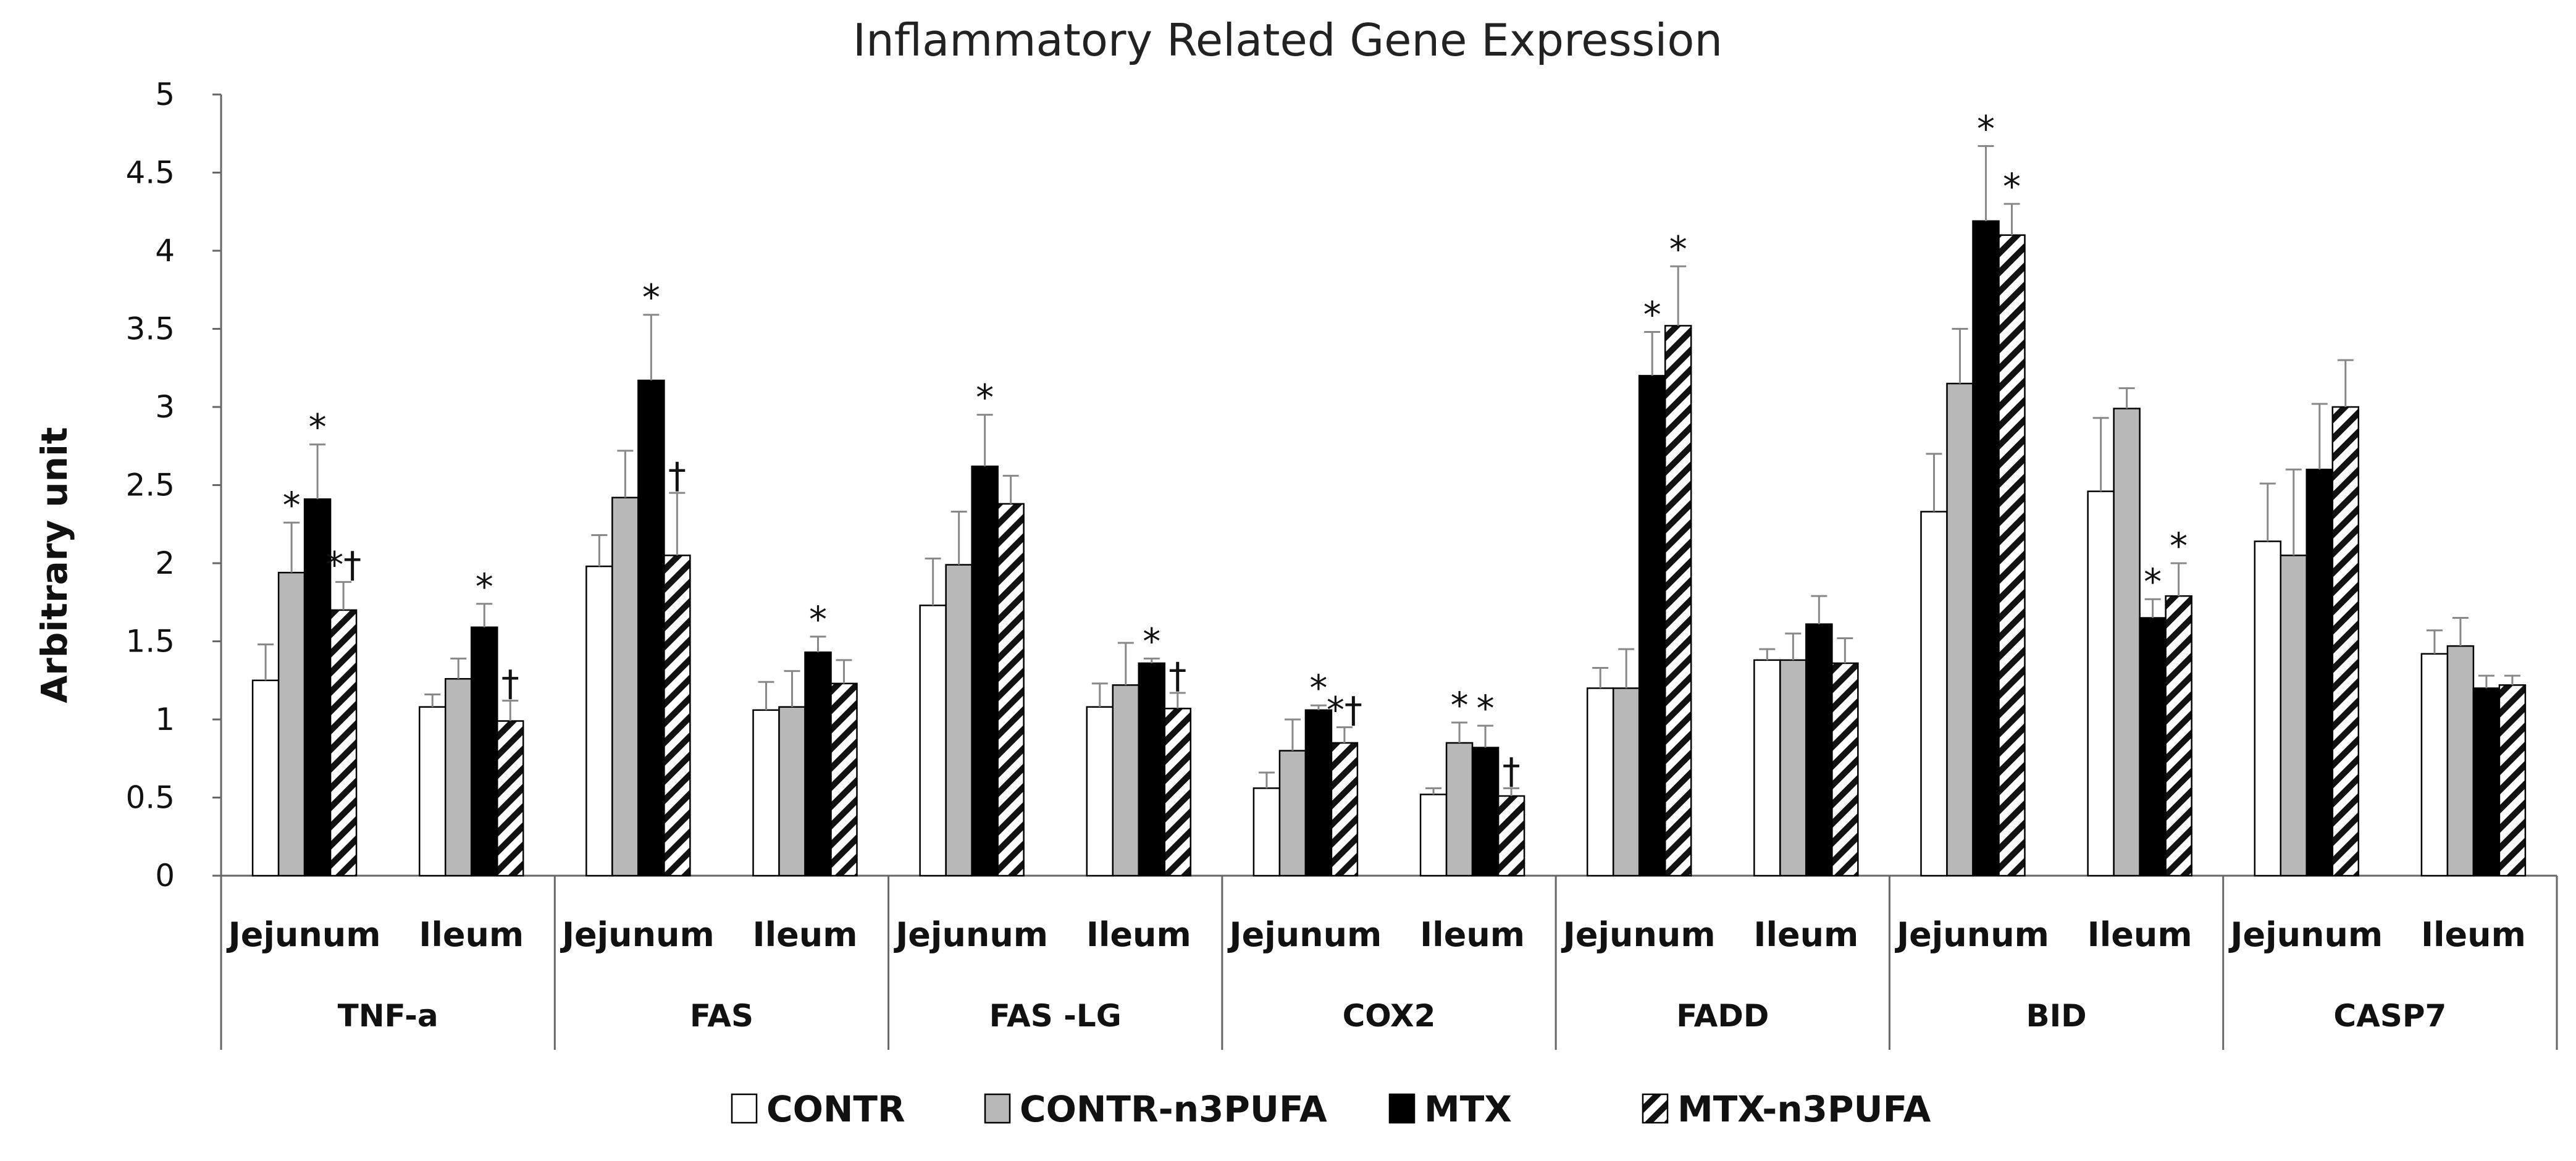 The image size is (2576, 1161). What do you see at coordinates (1390, 1016) in the screenshot?
I see `group-label: COX2` at bounding box center [1390, 1016].